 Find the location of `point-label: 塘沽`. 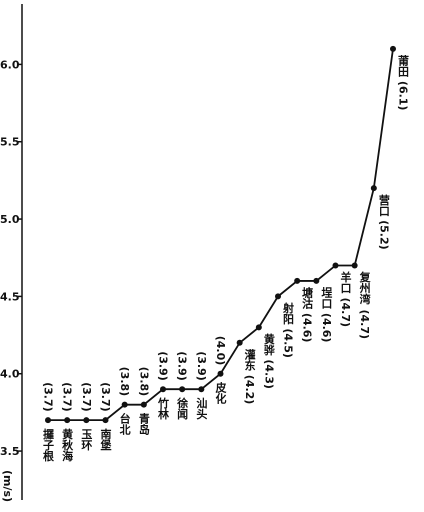

point-label: 塘沽 is located at coordinates (307, 298).